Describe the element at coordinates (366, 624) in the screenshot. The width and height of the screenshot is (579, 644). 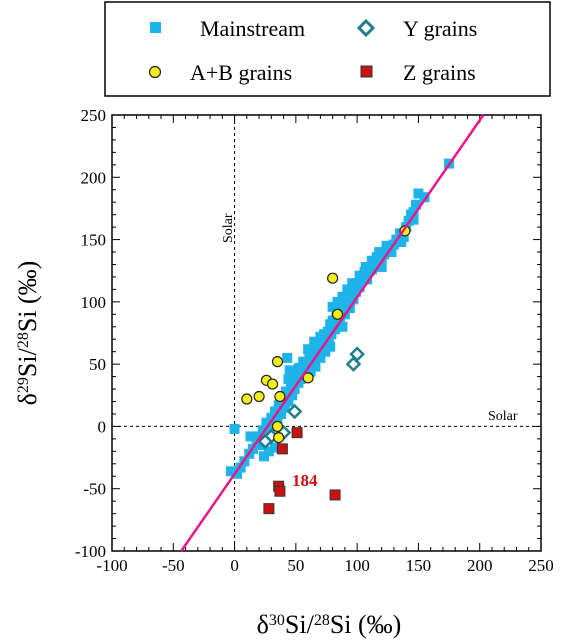
I see `x-title-tail: Si (‰)` at that location.